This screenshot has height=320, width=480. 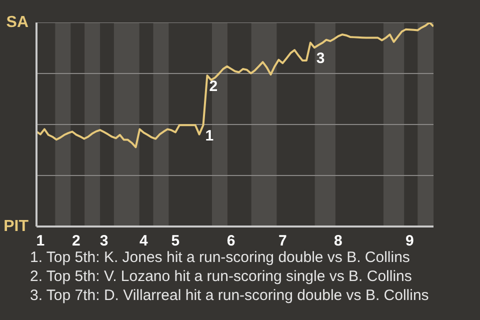 I want to click on x-tick-label: 1, so click(x=40, y=241).